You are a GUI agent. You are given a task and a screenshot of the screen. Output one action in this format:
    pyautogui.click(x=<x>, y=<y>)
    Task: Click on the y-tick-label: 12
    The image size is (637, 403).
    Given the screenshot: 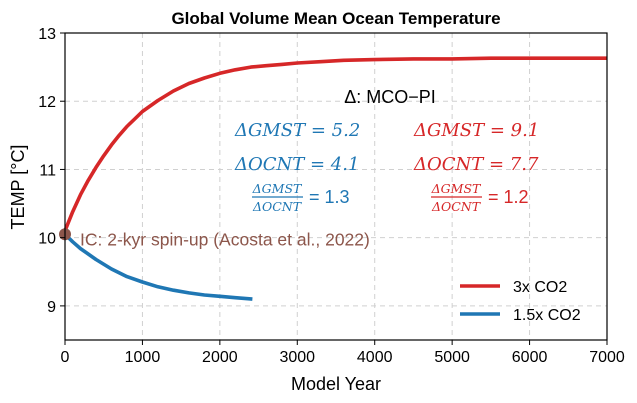 What is the action you would take?
    pyautogui.click(x=47, y=102)
    